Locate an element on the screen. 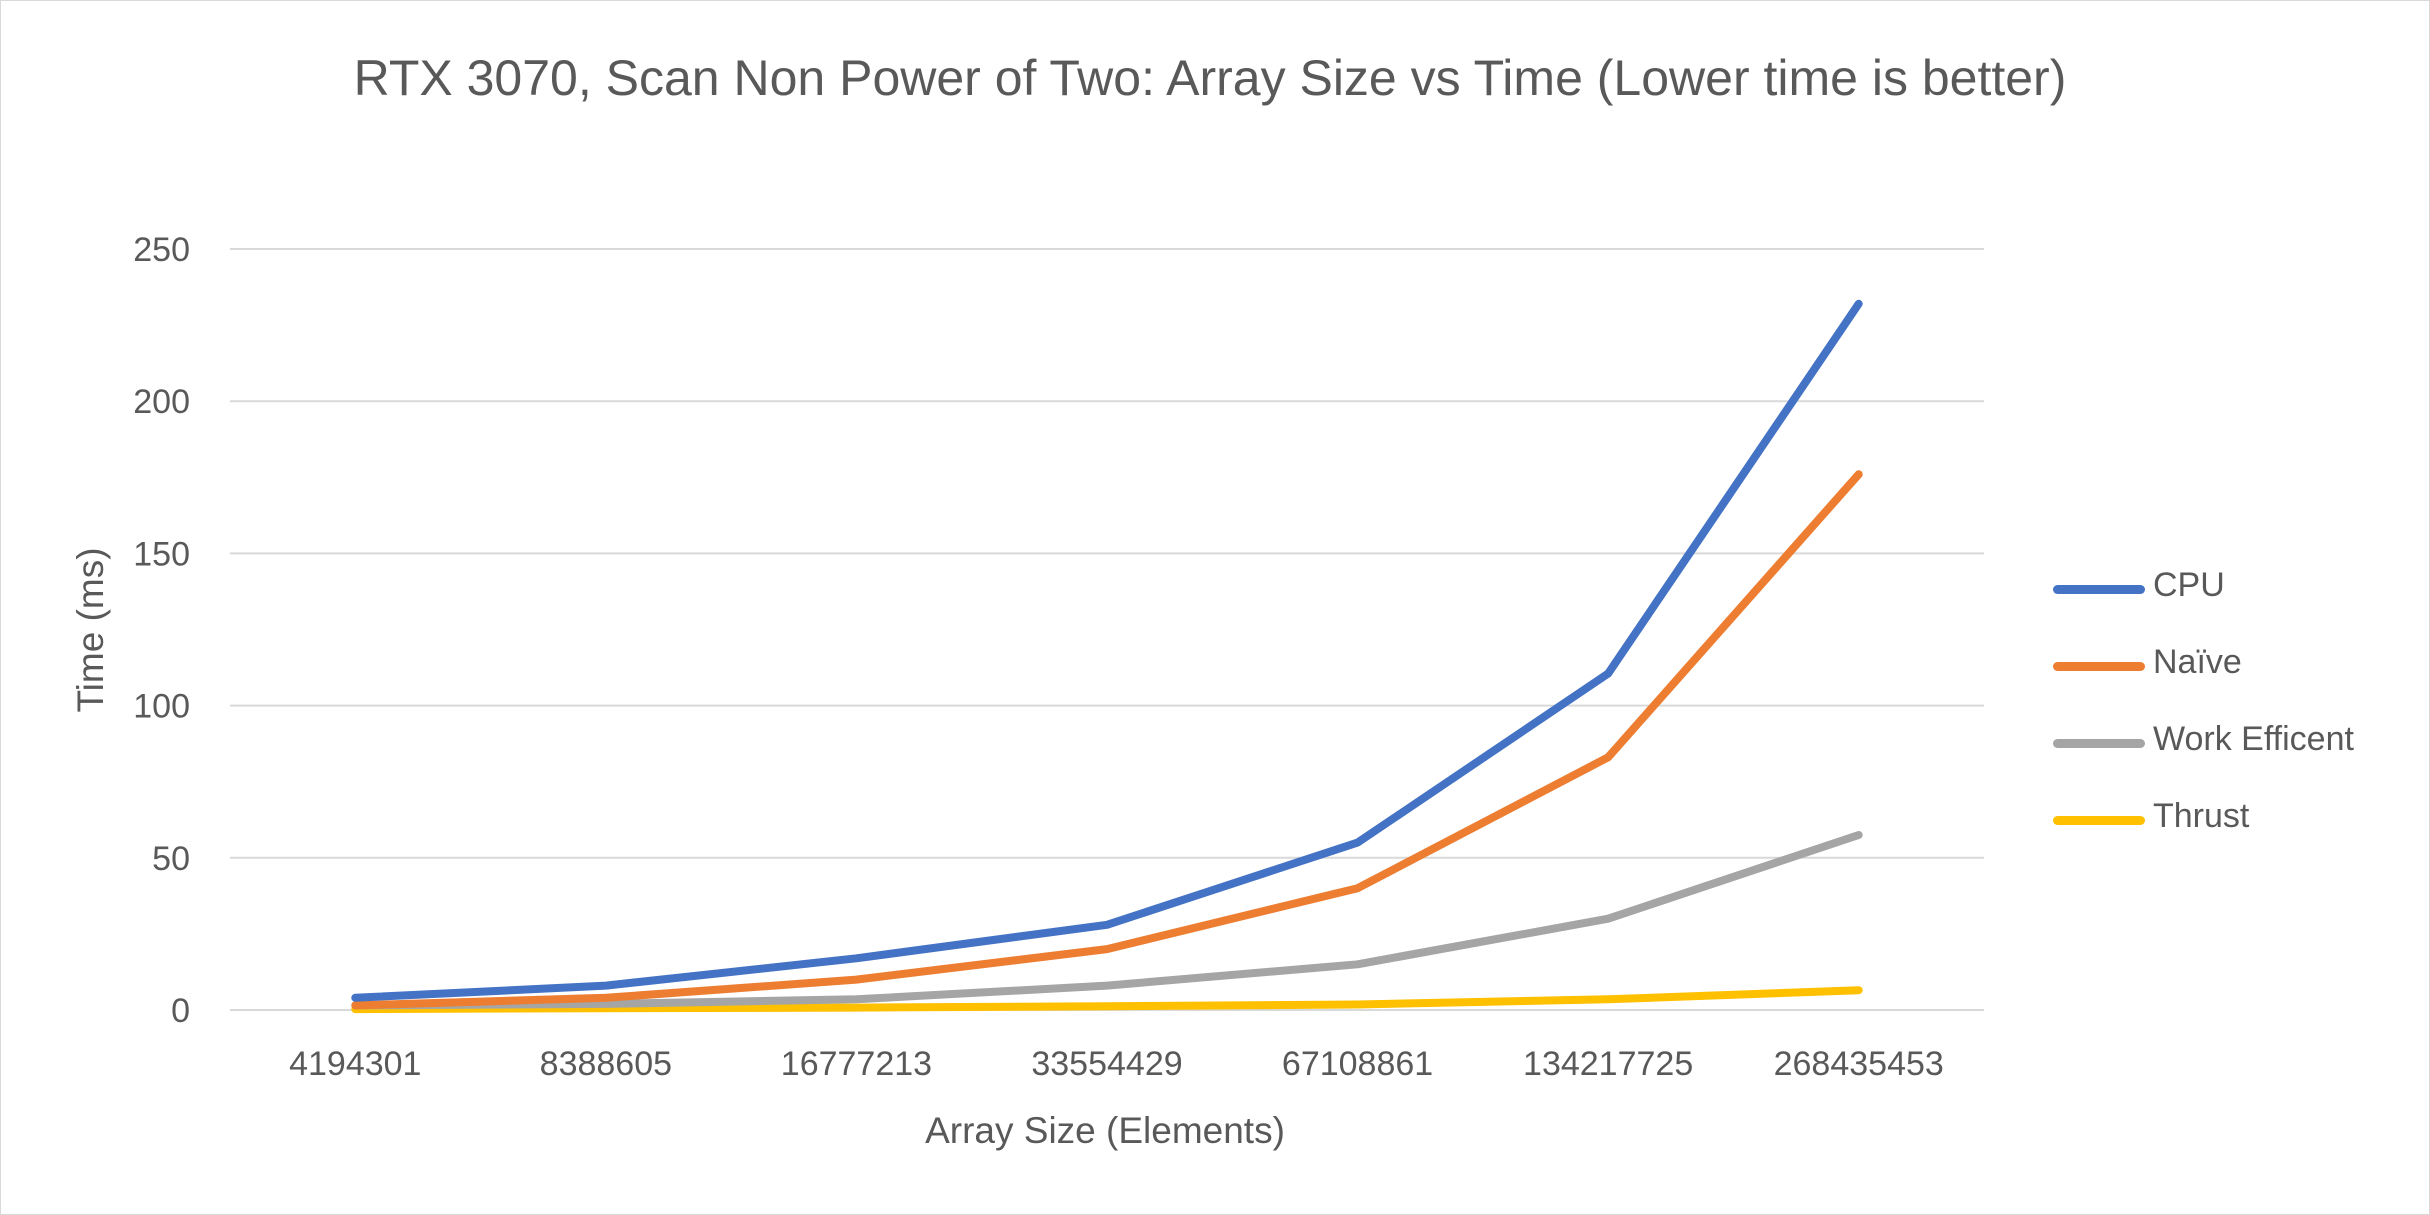 The image size is (2430, 1215). x-tick-label: 134217725 is located at coordinates (1608, 1064).